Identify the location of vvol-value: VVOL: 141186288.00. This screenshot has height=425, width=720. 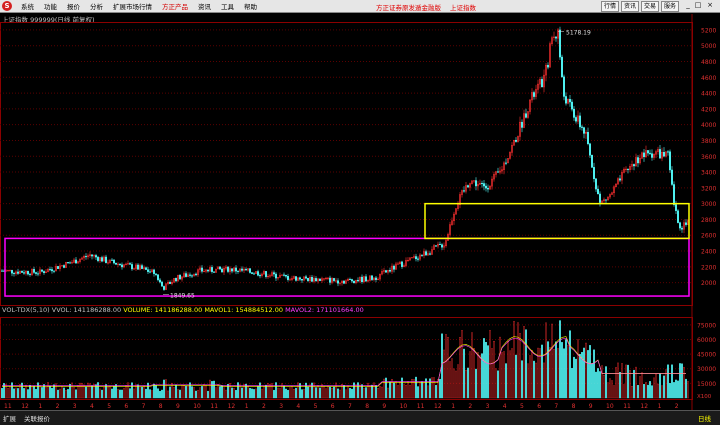
(86, 310).